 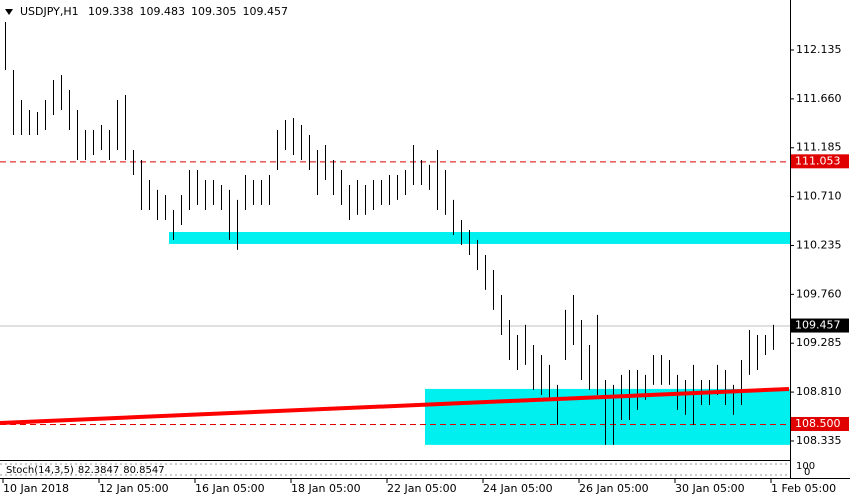 What do you see at coordinates (266, 11) in the screenshot?
I see `header-value: 109.457` at bounding box center [266, 11].